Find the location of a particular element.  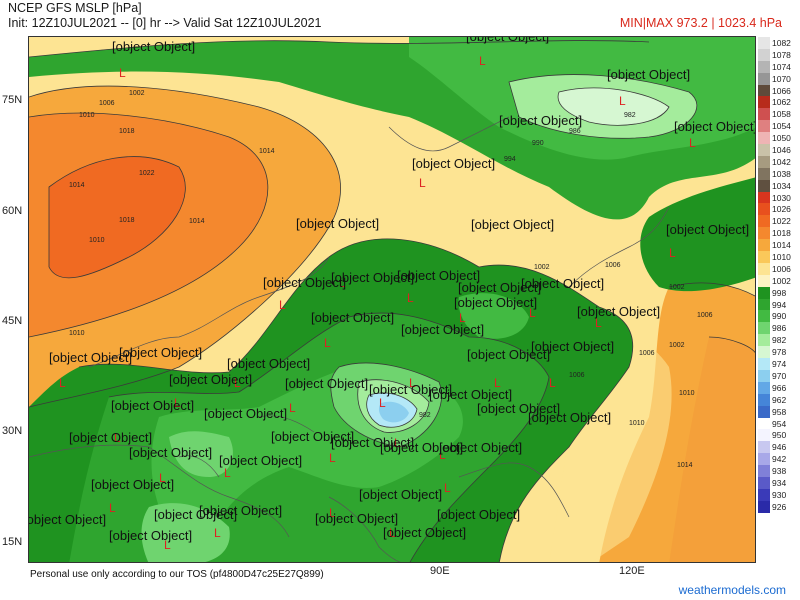

legend-row: 962 is located at coordinates (779, 399).